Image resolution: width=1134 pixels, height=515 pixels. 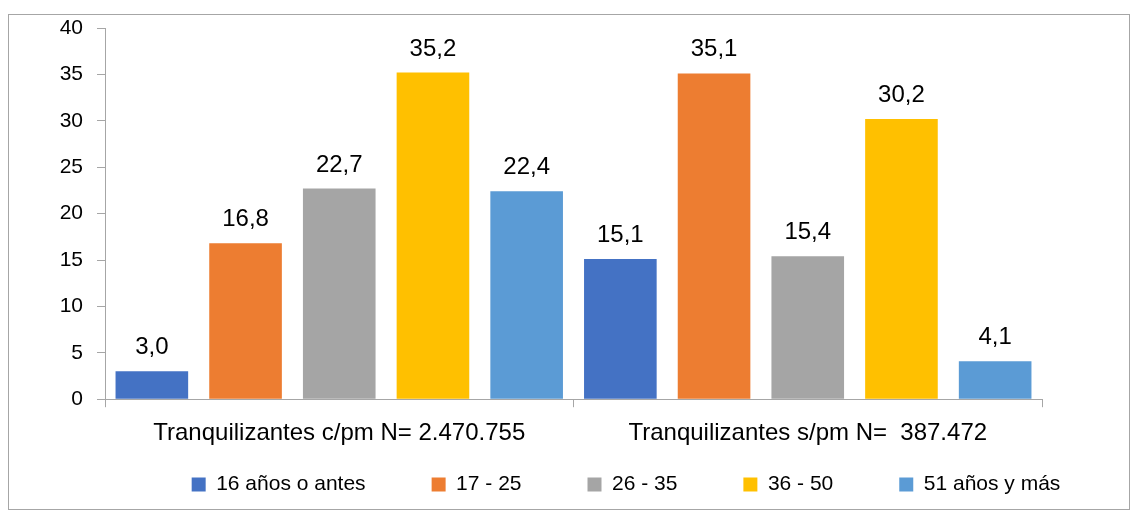 I want to click on x-tick-label: Tranquilizantes s/pm N= 387.472, so click(x=808, y=432).